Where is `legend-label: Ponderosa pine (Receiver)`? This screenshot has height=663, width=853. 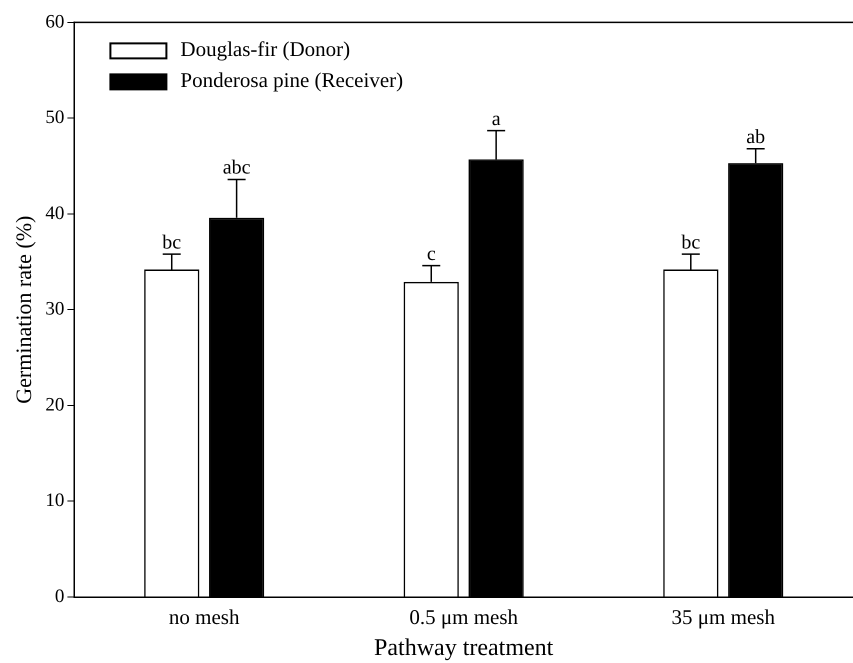
legend-label: Ponderosa pine (Receiver) is located at coordinates (292, 80).